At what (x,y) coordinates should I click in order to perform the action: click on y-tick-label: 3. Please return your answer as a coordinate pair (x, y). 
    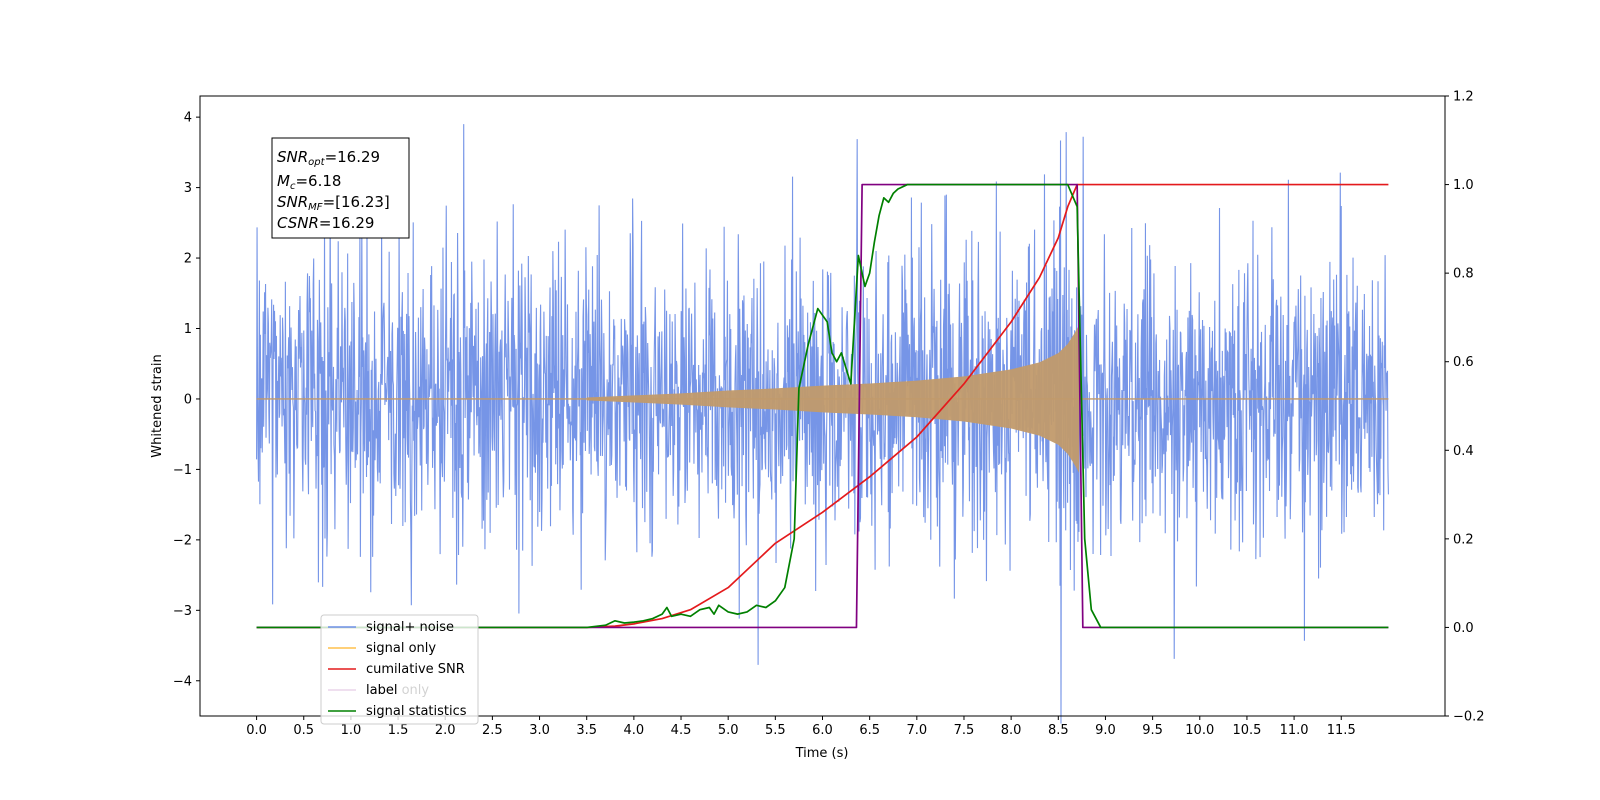
    Looking at the image, I should click on (188, 188).